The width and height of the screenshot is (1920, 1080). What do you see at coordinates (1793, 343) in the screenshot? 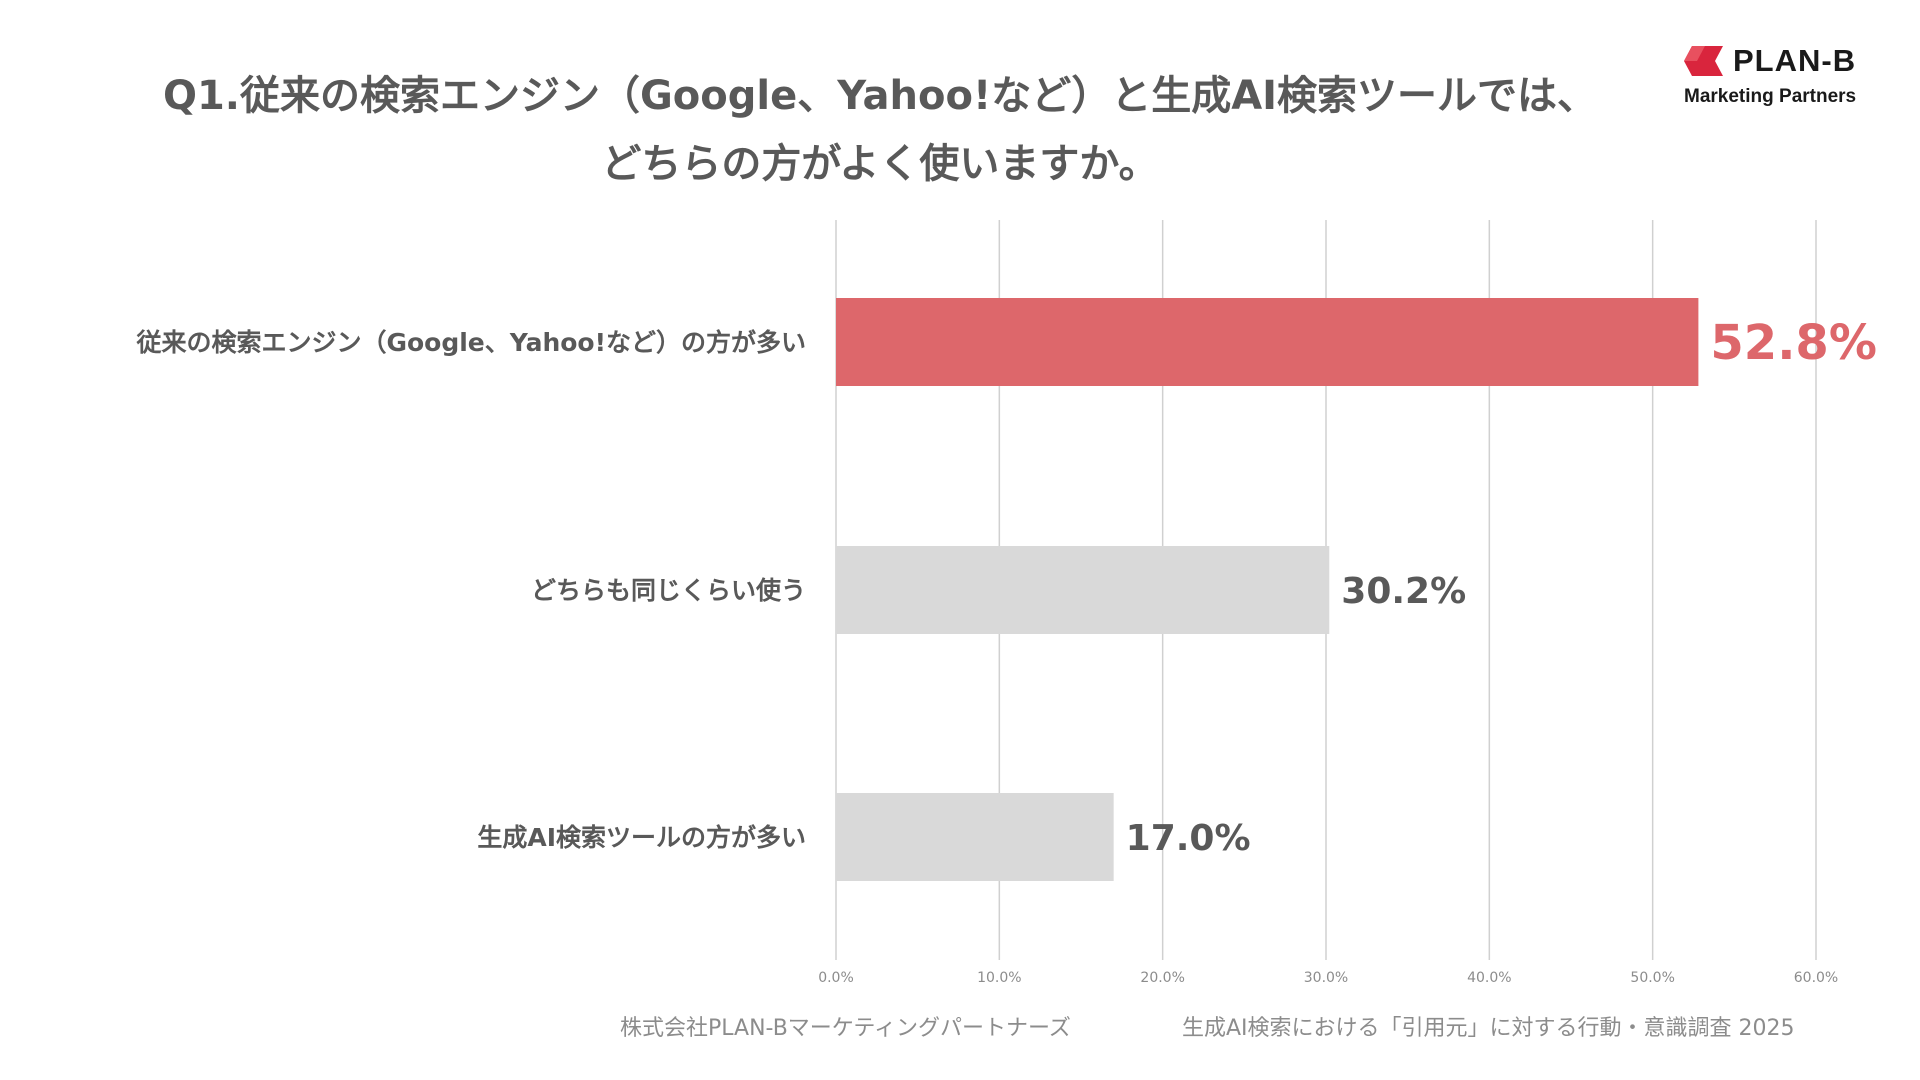
I see `value-label-0: 52.8%` at bounding box center [1793, 343].